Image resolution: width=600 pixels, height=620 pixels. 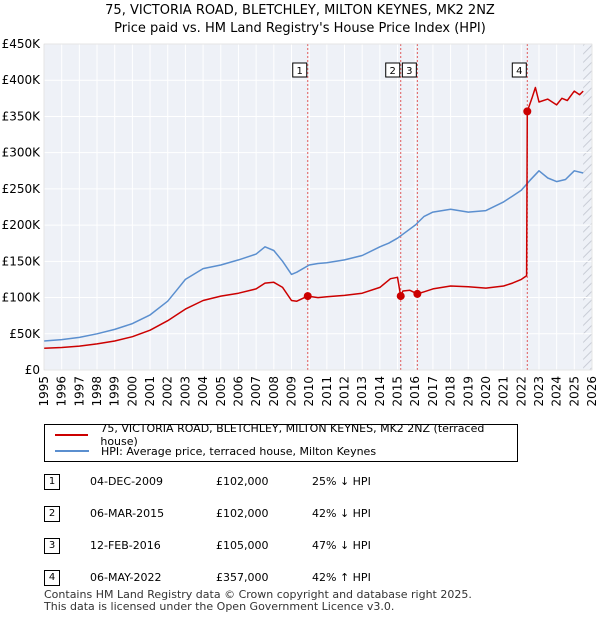 I want to click on x-tick-label: 1998, so click(x=97, y=391).